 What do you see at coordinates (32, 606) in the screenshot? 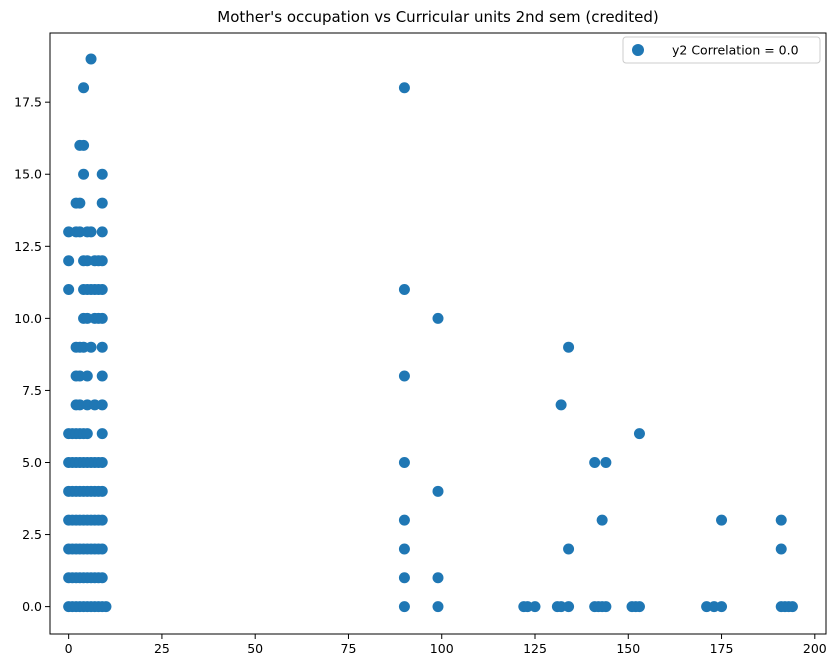
I see `y-tick-label: 0.0` at bounding box center [32, 606].